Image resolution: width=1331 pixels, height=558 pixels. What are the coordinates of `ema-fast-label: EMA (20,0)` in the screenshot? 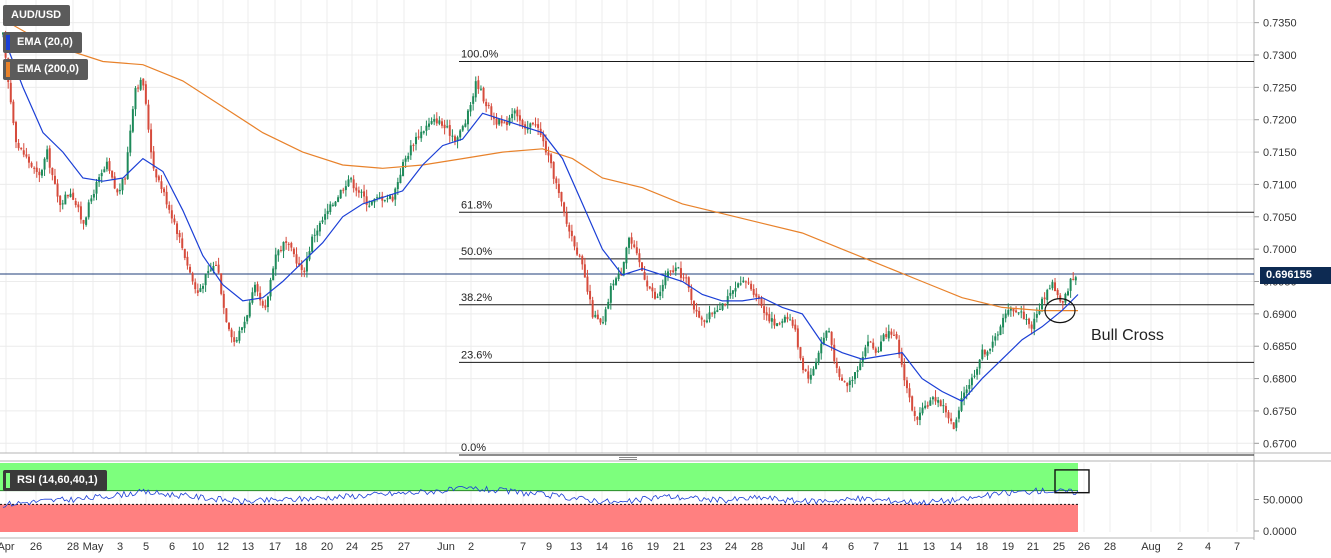 It's located at (45, 42).